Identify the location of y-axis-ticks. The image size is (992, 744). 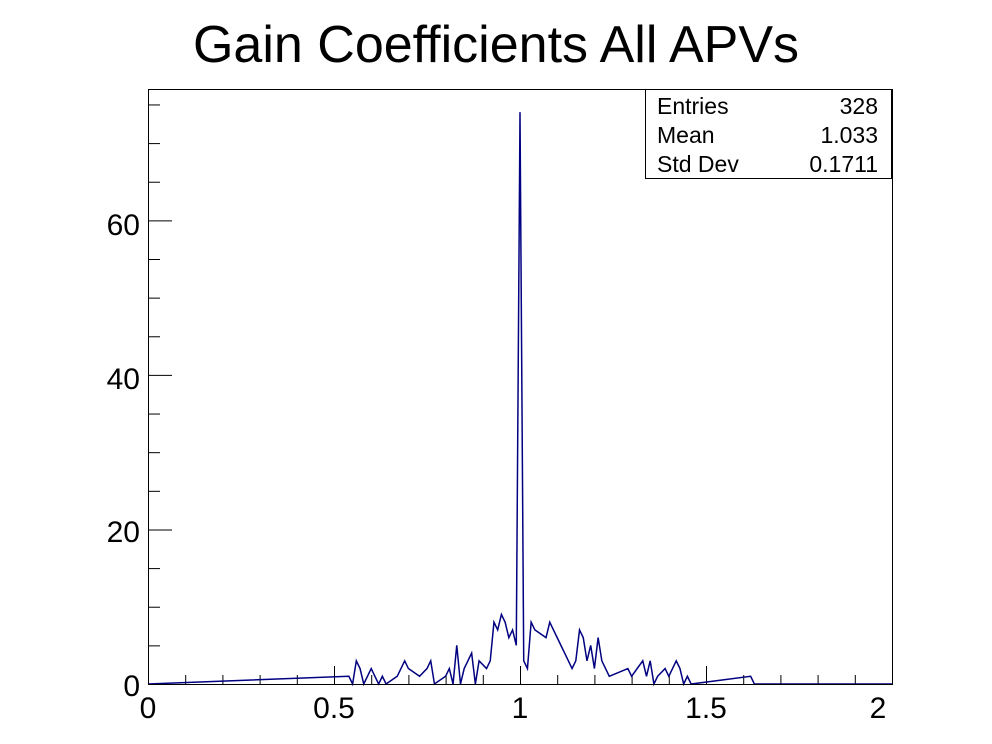
(160, 394).